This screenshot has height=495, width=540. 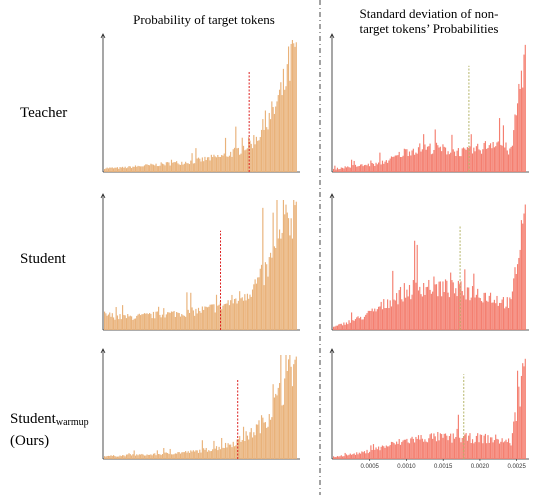 I want to click on x-tick-label-3: 0.0020, so click(x=480, y=467).